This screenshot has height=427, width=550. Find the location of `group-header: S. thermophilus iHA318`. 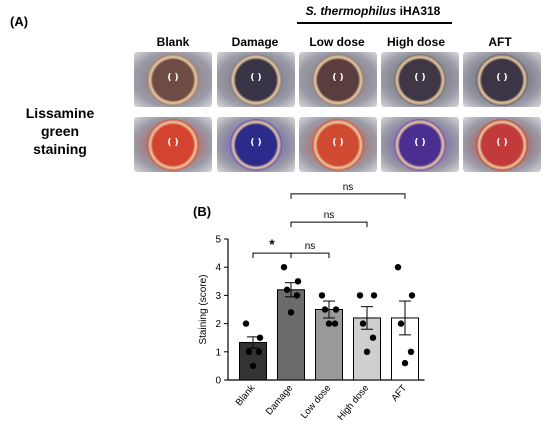

group-header: S. thermophilus iHA318 is located at coordinates (373, 11).